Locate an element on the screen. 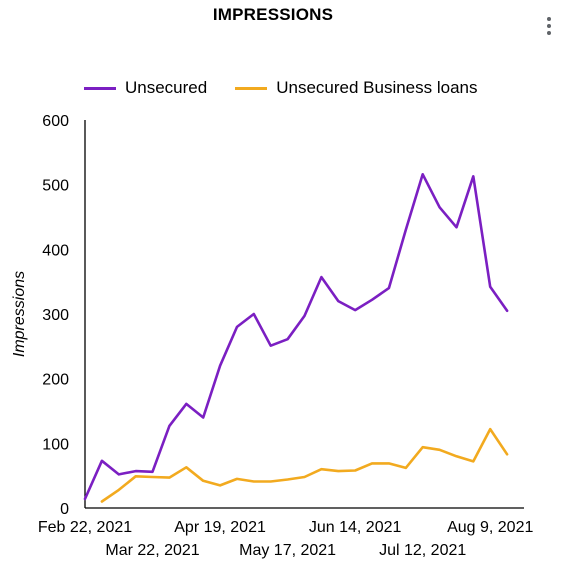 Image resolution: width=567 pixels, height=566 pixels. legend-label-business-loans: Unsecured Business loans is located at coordinates (377, 87).